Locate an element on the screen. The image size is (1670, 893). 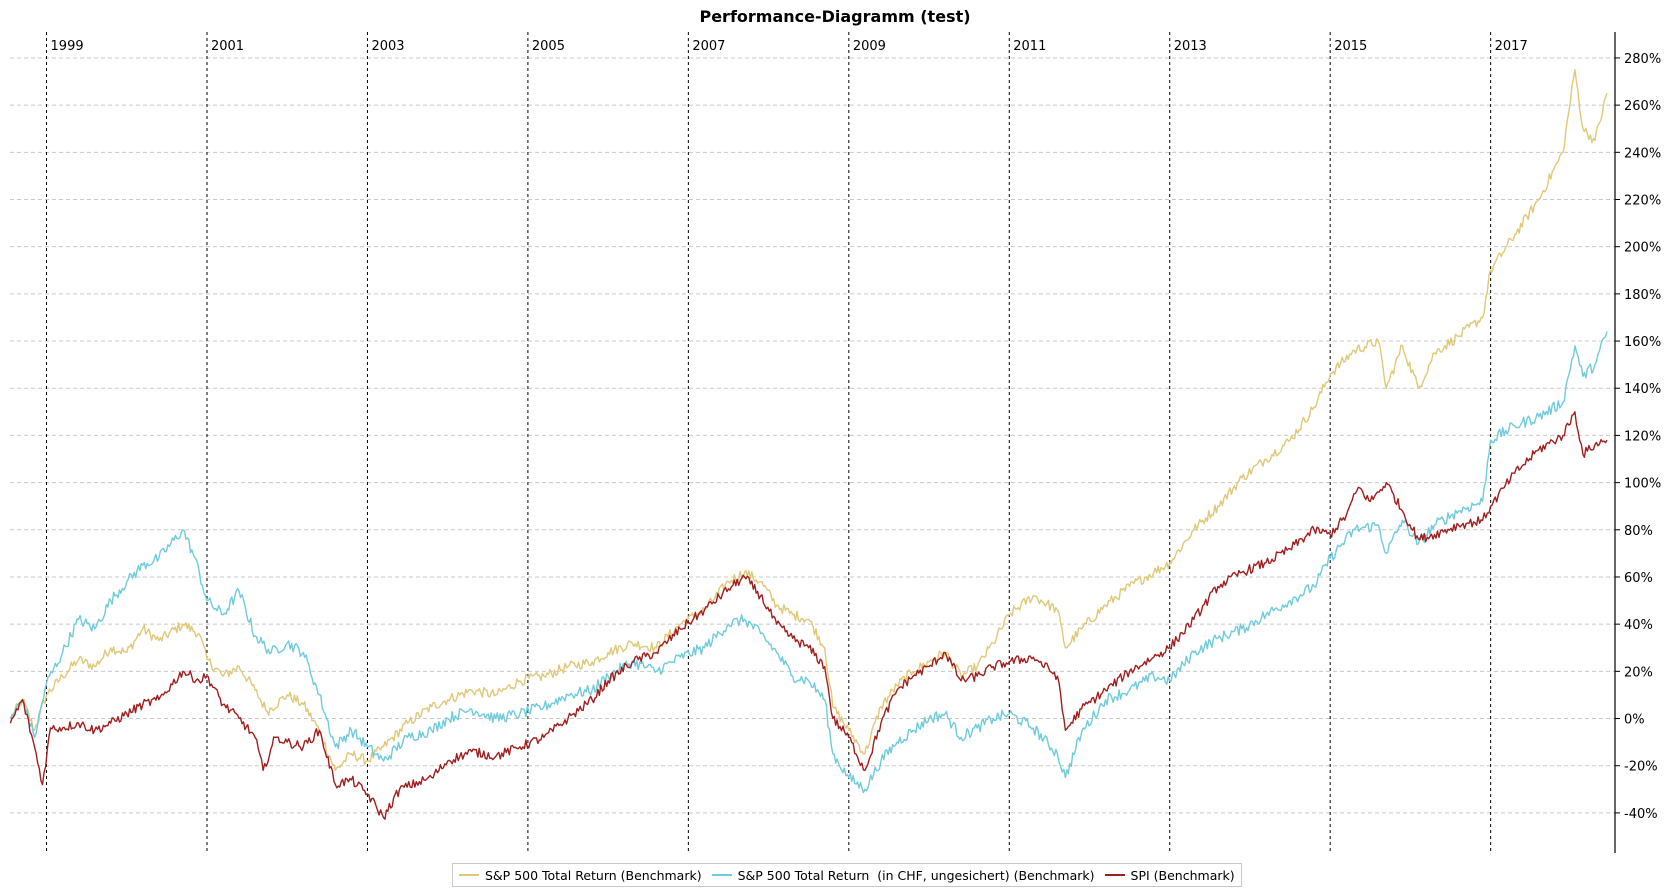
y-tick-label: 240% is located at coordinates (1642, 153).